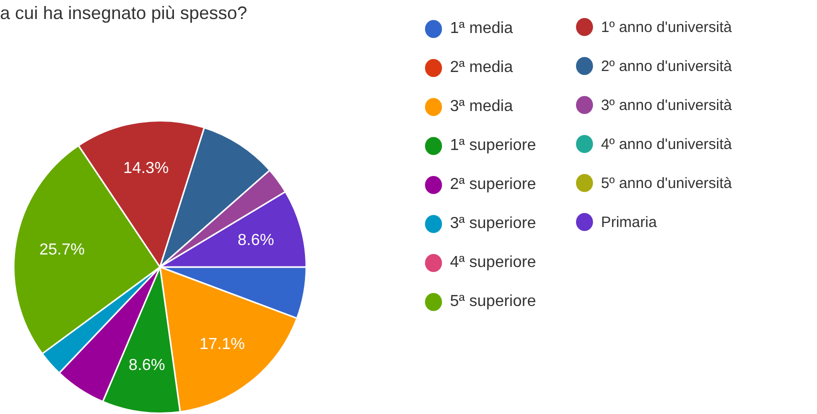 This screenshot has width=817, height=414. Describe the element at coordinates (62, 249) in the screenshot. I see `data-label: 25.7%` at that location.